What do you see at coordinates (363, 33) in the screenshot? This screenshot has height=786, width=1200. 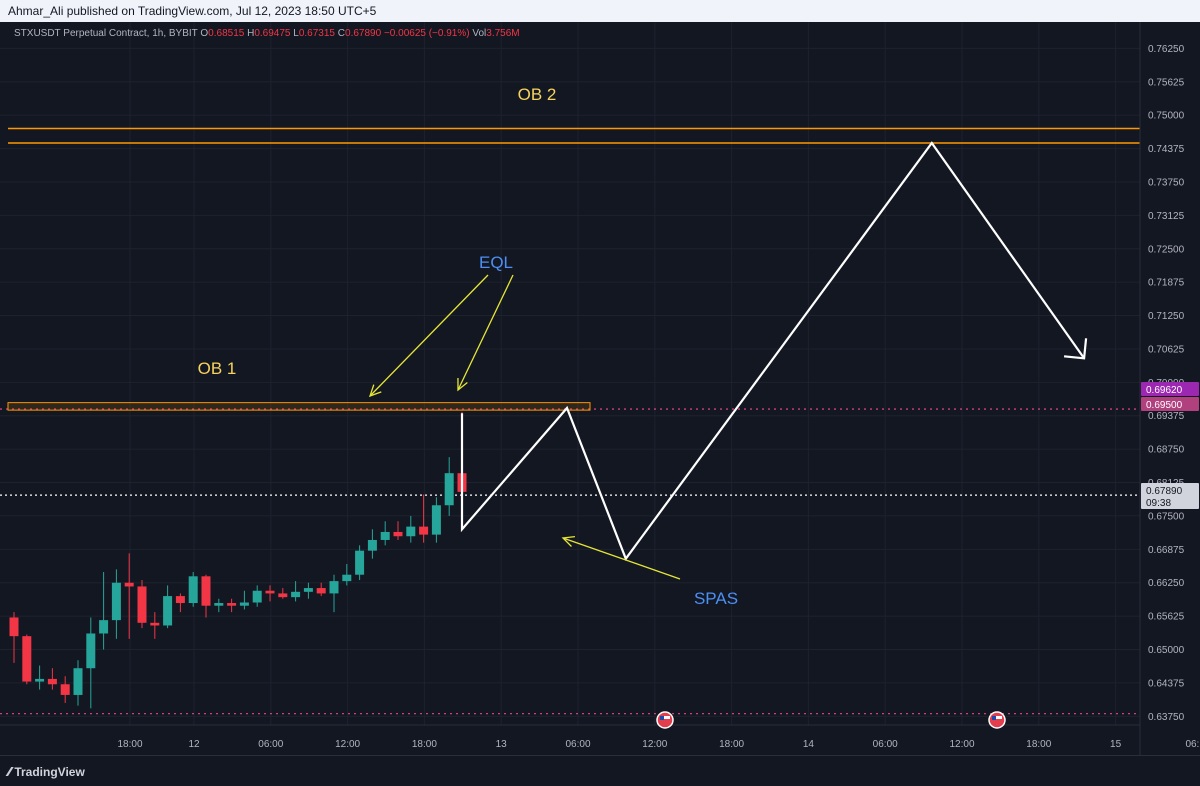 I see `close-value: 0.67890` at bounding box center [363, 33].